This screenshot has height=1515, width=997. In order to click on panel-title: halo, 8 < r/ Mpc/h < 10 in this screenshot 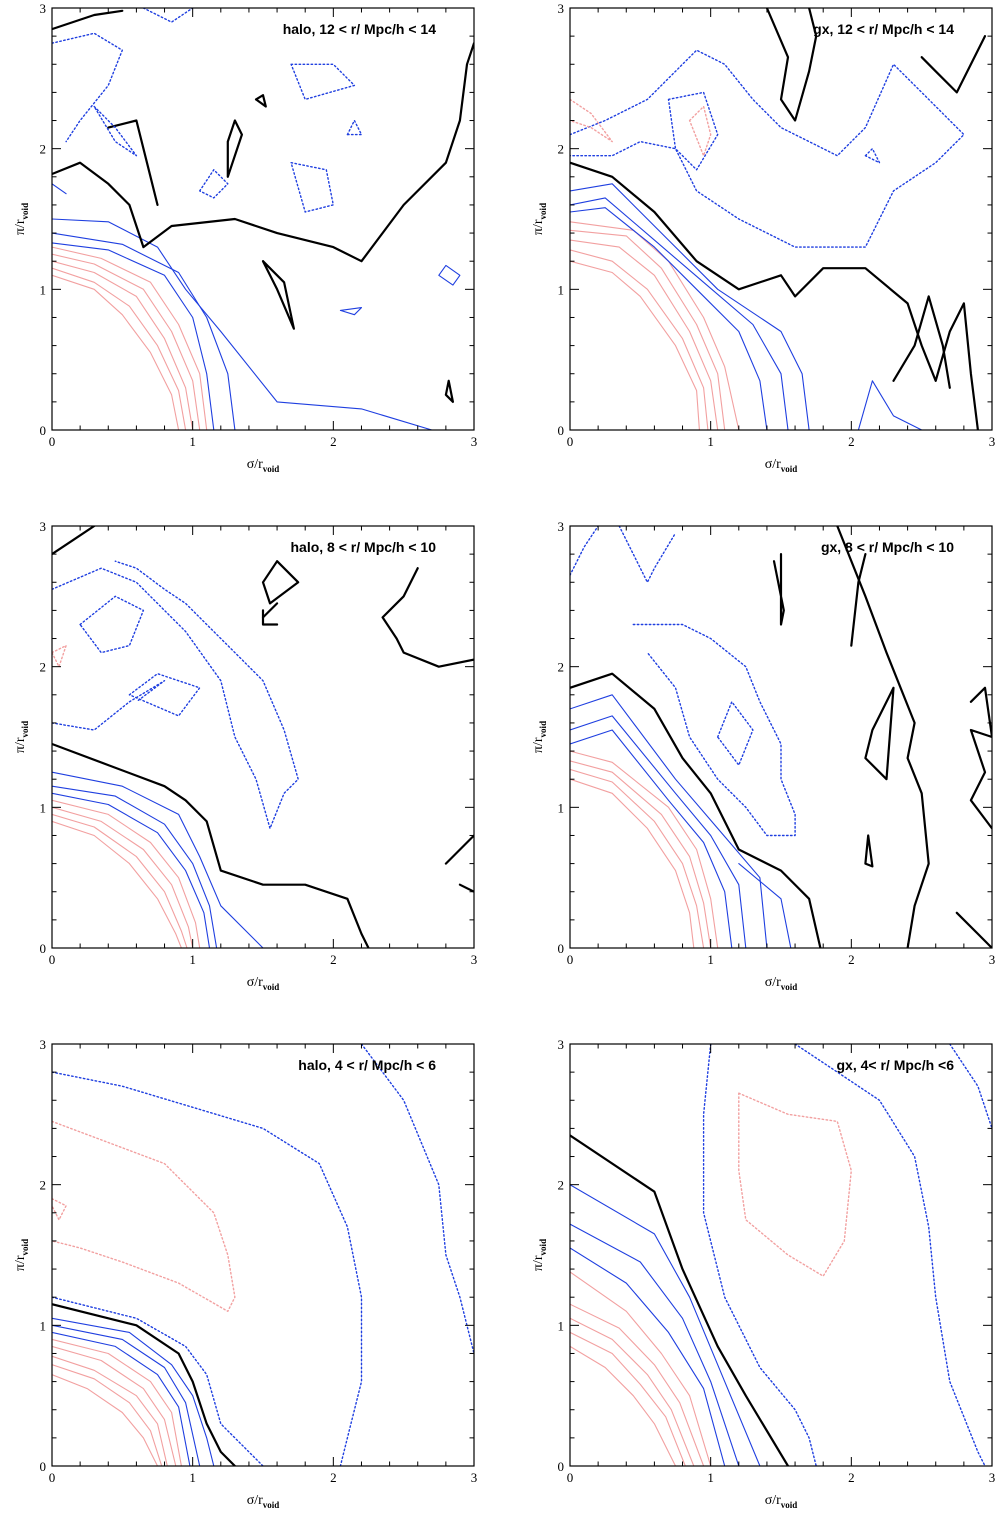, I will do `click(364, 547)`.